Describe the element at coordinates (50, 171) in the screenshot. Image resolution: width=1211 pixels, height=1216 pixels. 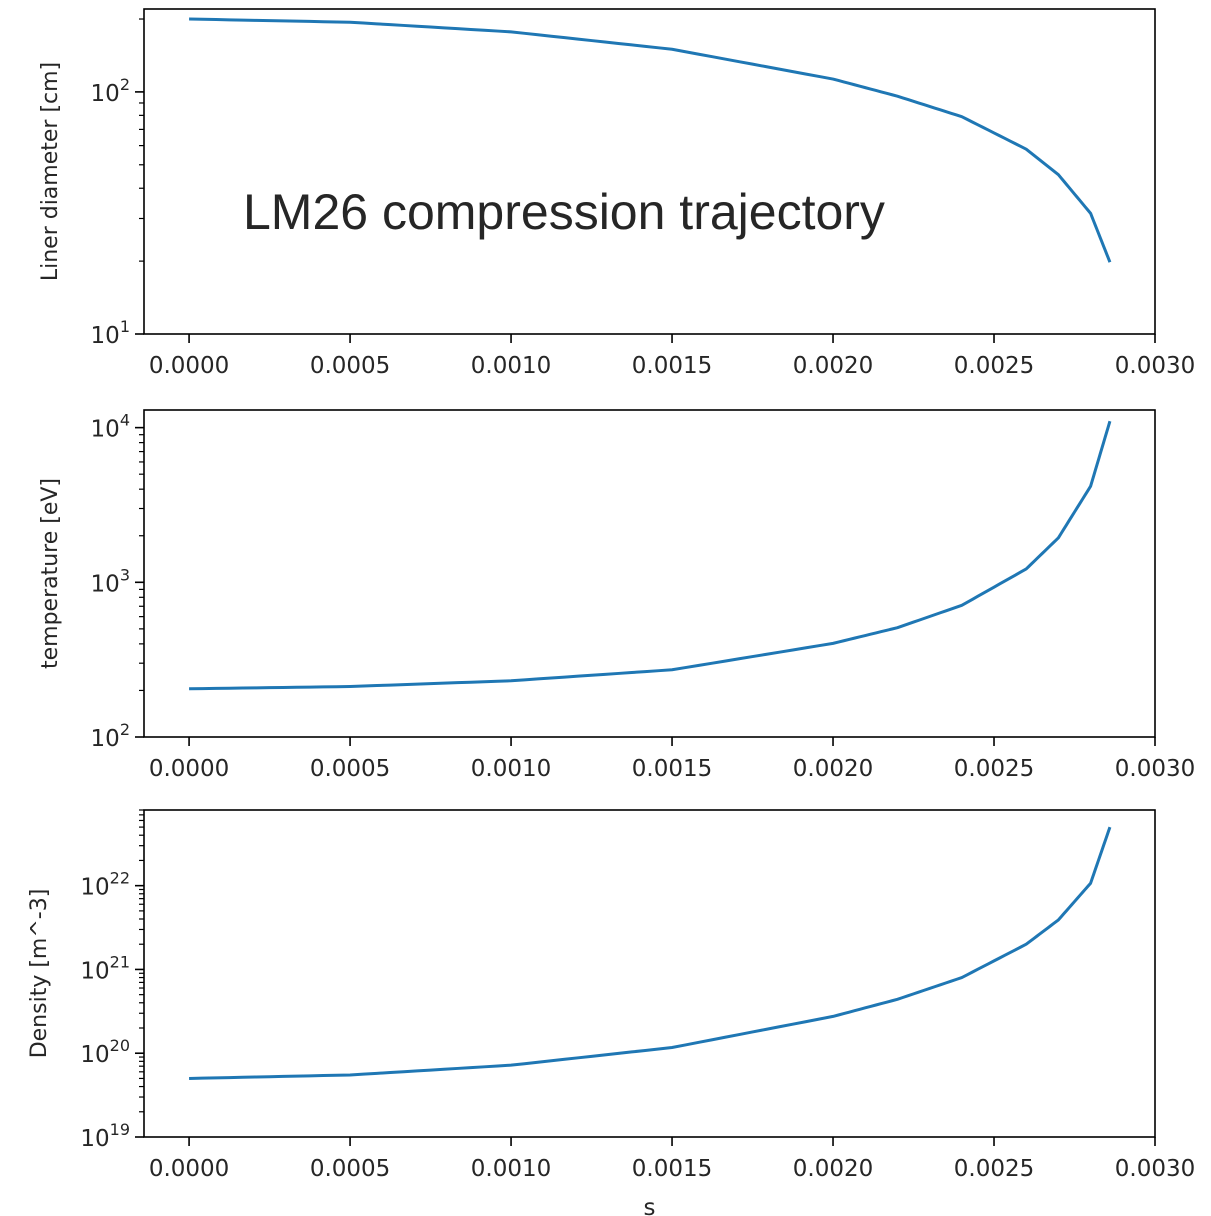
I see `y-axis-label: Liner diameter [cm]` at that location.